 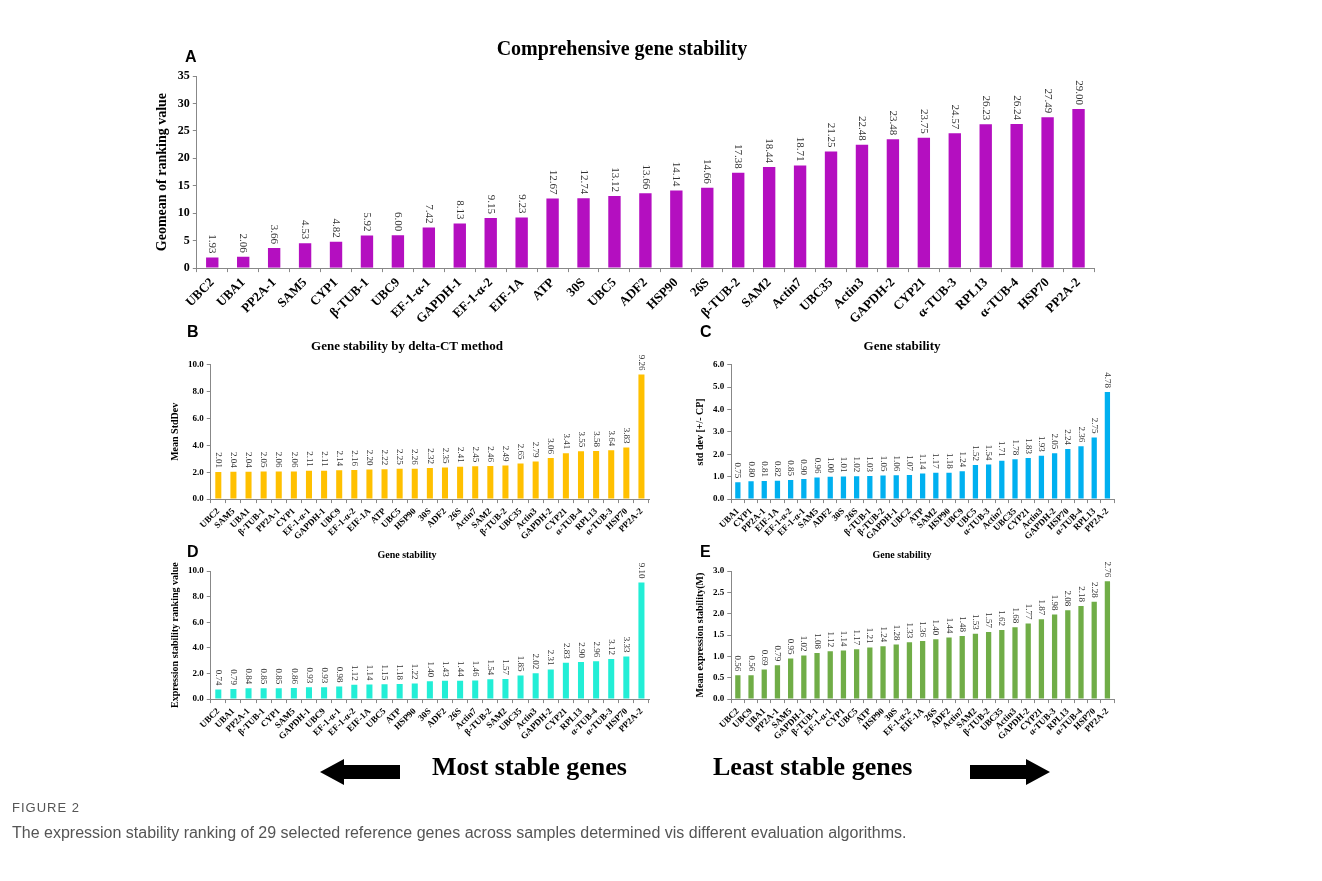 What do you see at coordinates (791, 647) in the screenshot?
I see `data-label: 0.95` at bounding box center [791, 647].